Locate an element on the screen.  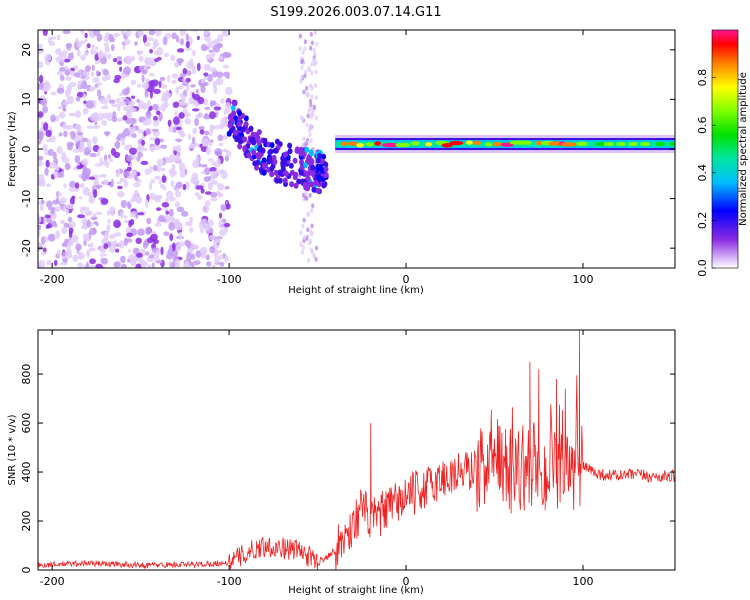
snr-x-label: Height of straight line (km) is located at coordinates (356, 590).